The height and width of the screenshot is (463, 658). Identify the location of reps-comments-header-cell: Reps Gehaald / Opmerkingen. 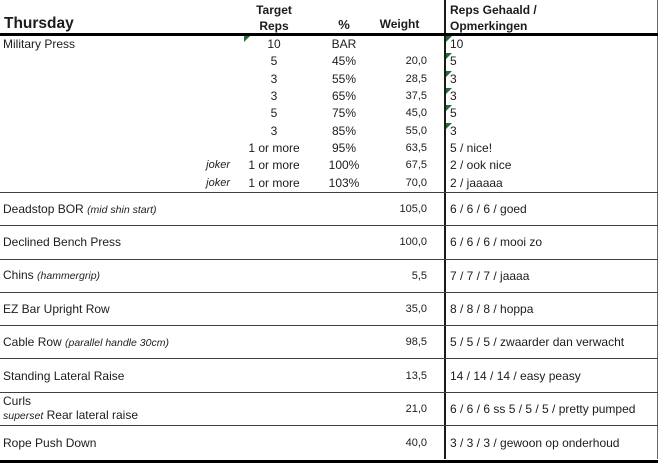
(551, 16).